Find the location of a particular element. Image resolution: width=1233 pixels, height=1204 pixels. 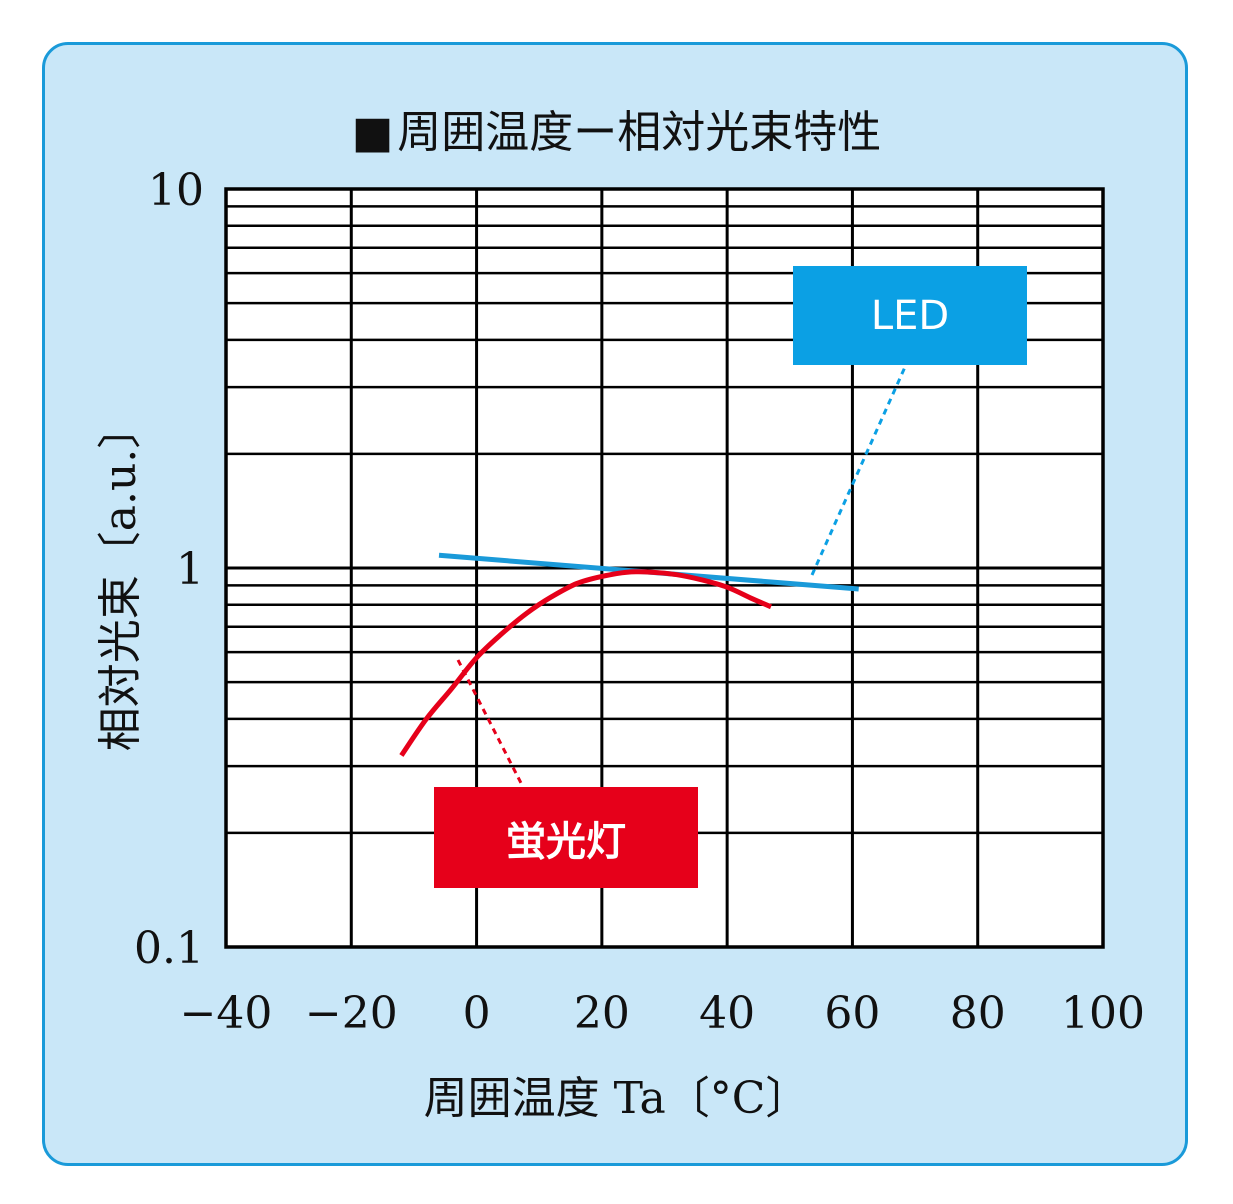

y-tick-label: 1 is located at coordinates (190, 569).